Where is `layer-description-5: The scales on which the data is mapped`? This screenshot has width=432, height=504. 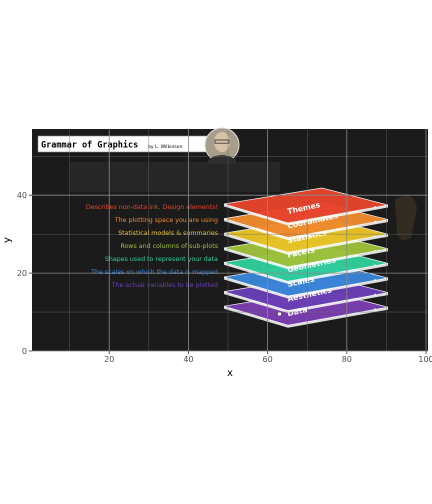
layer-description-5: The scales on which the data is mapped is located at coordinates (154, 272).